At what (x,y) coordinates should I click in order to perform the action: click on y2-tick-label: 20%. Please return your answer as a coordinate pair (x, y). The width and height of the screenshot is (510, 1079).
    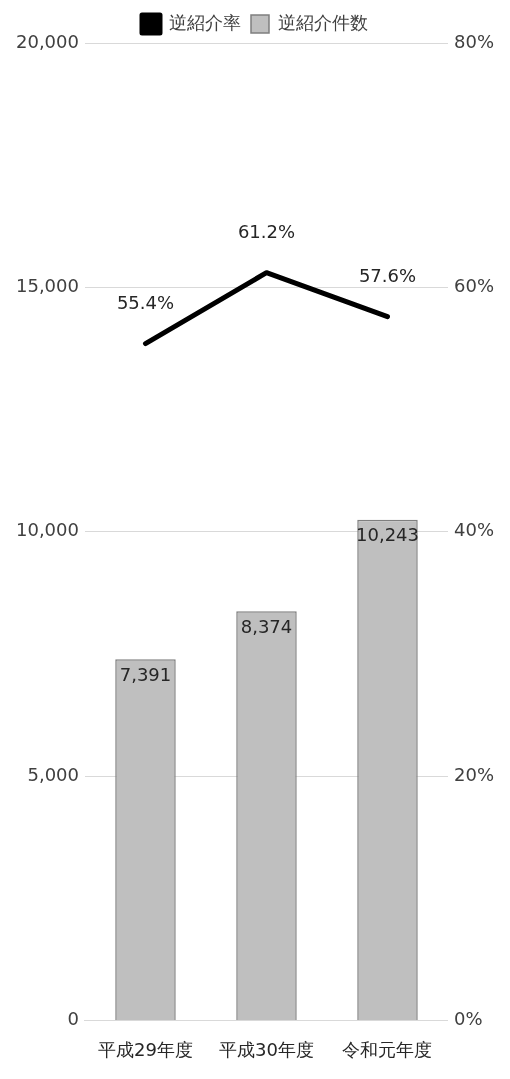
    Looking at the image, I should click on (474, 774).